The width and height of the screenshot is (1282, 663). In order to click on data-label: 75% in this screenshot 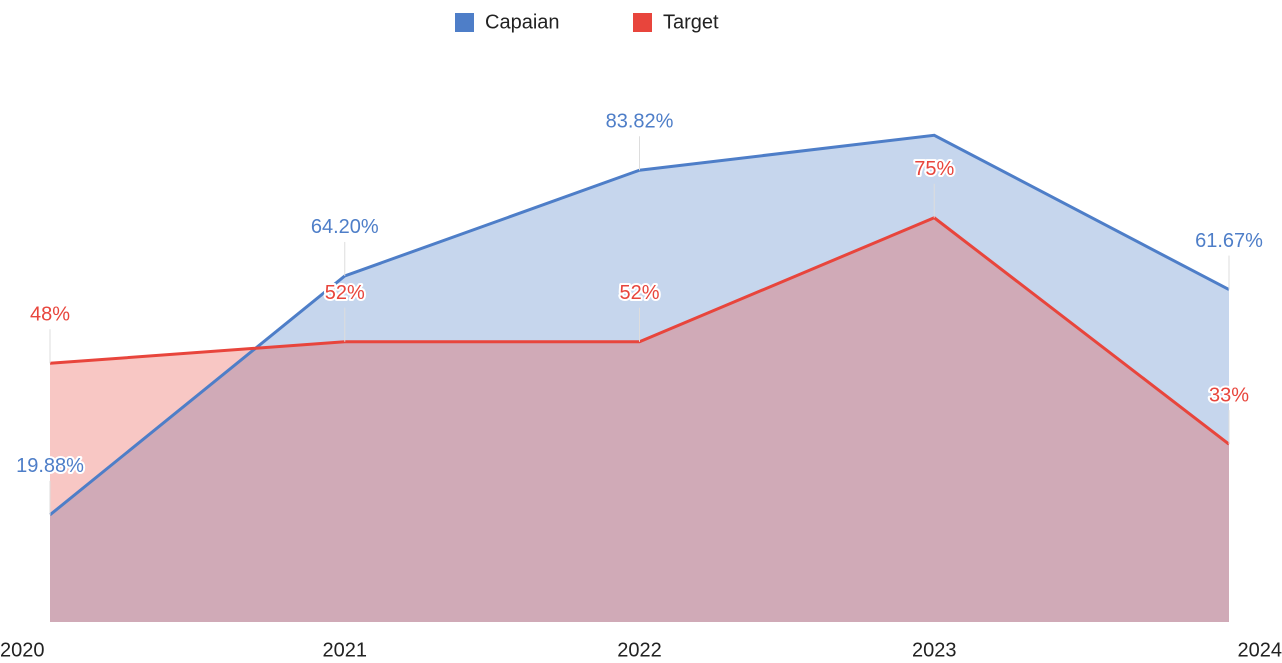, I will do `click(934, 169)`.